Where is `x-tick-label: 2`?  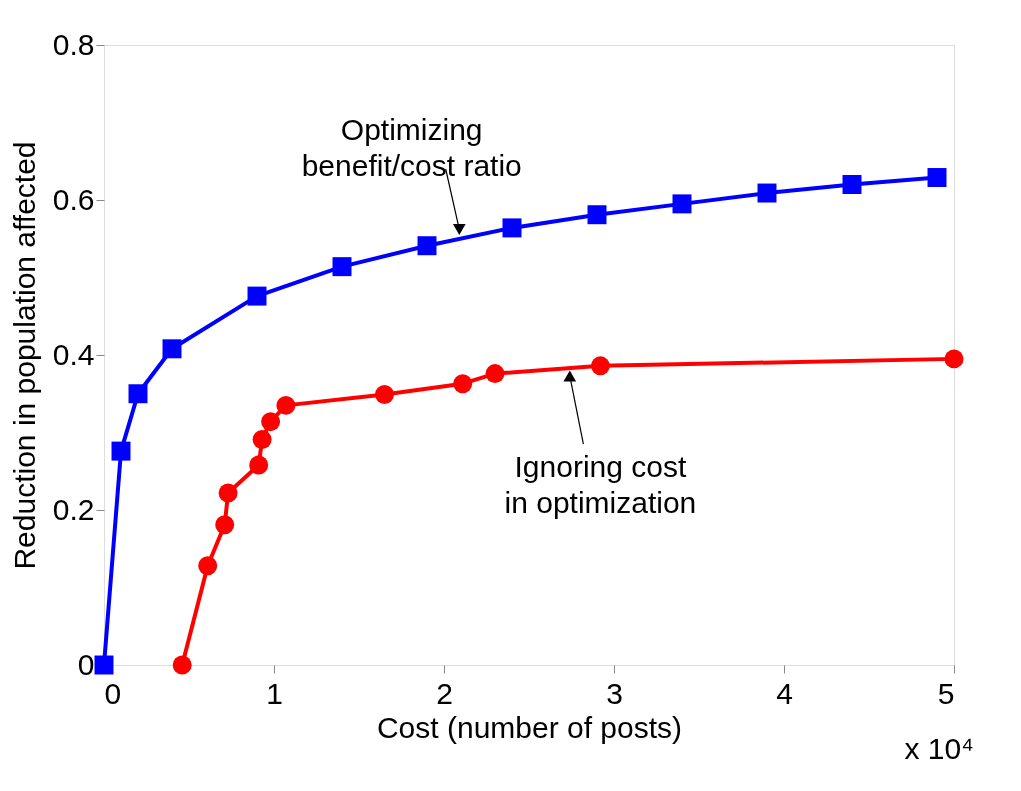
x-tick-label: 2 is located at coordinates (444, 693).